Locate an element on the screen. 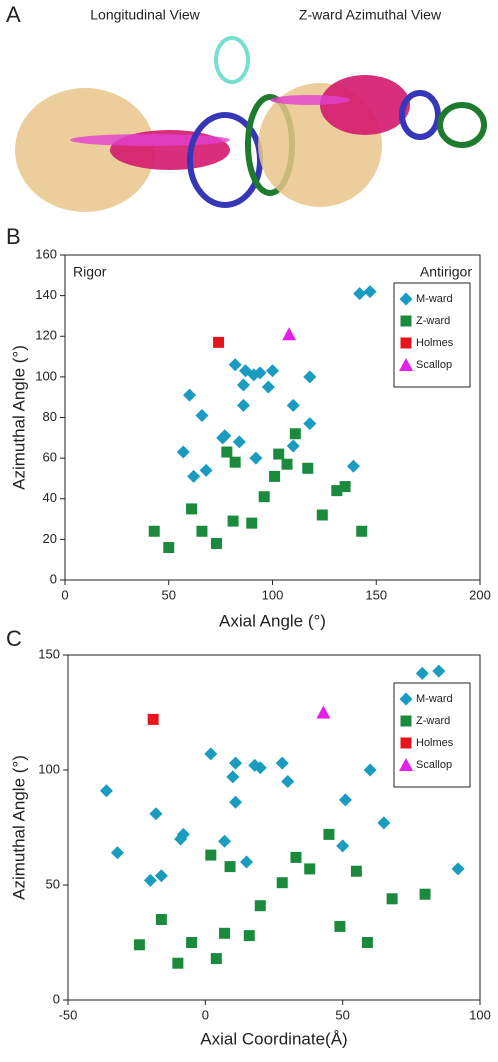  longitudinal-view is located at coordinates (155, 124).